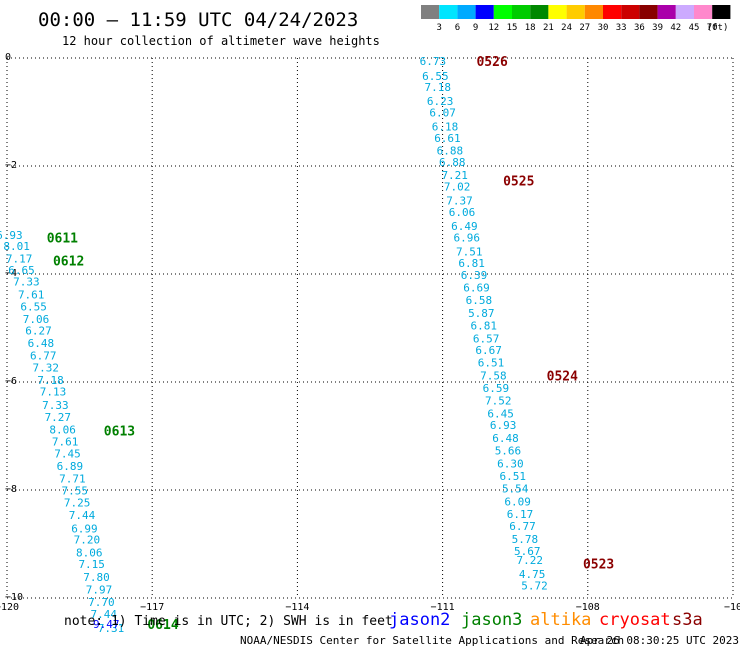  I want to click on color-scale-label: 3, so click(438, 28).